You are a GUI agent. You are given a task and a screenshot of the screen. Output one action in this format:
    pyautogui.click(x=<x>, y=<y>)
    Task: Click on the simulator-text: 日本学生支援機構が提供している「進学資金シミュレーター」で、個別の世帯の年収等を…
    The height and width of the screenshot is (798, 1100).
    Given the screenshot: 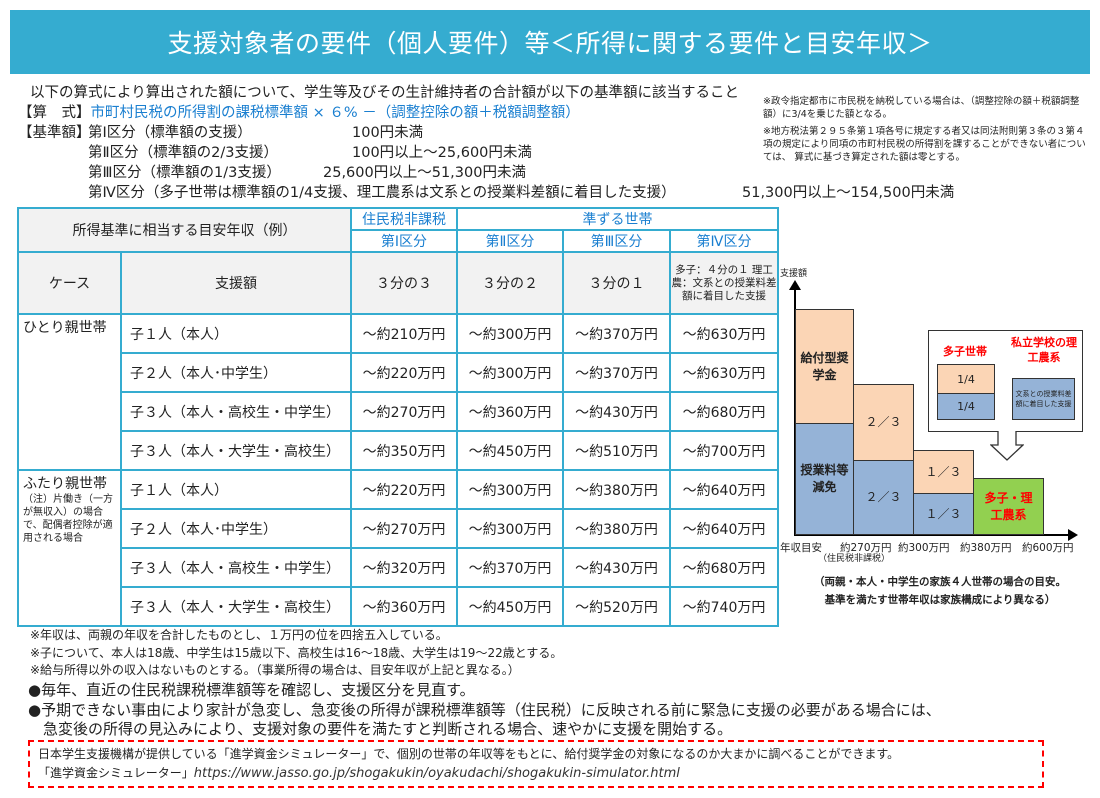 What is the action you would take?
    pyautogui.click(x=469, y=754)
    